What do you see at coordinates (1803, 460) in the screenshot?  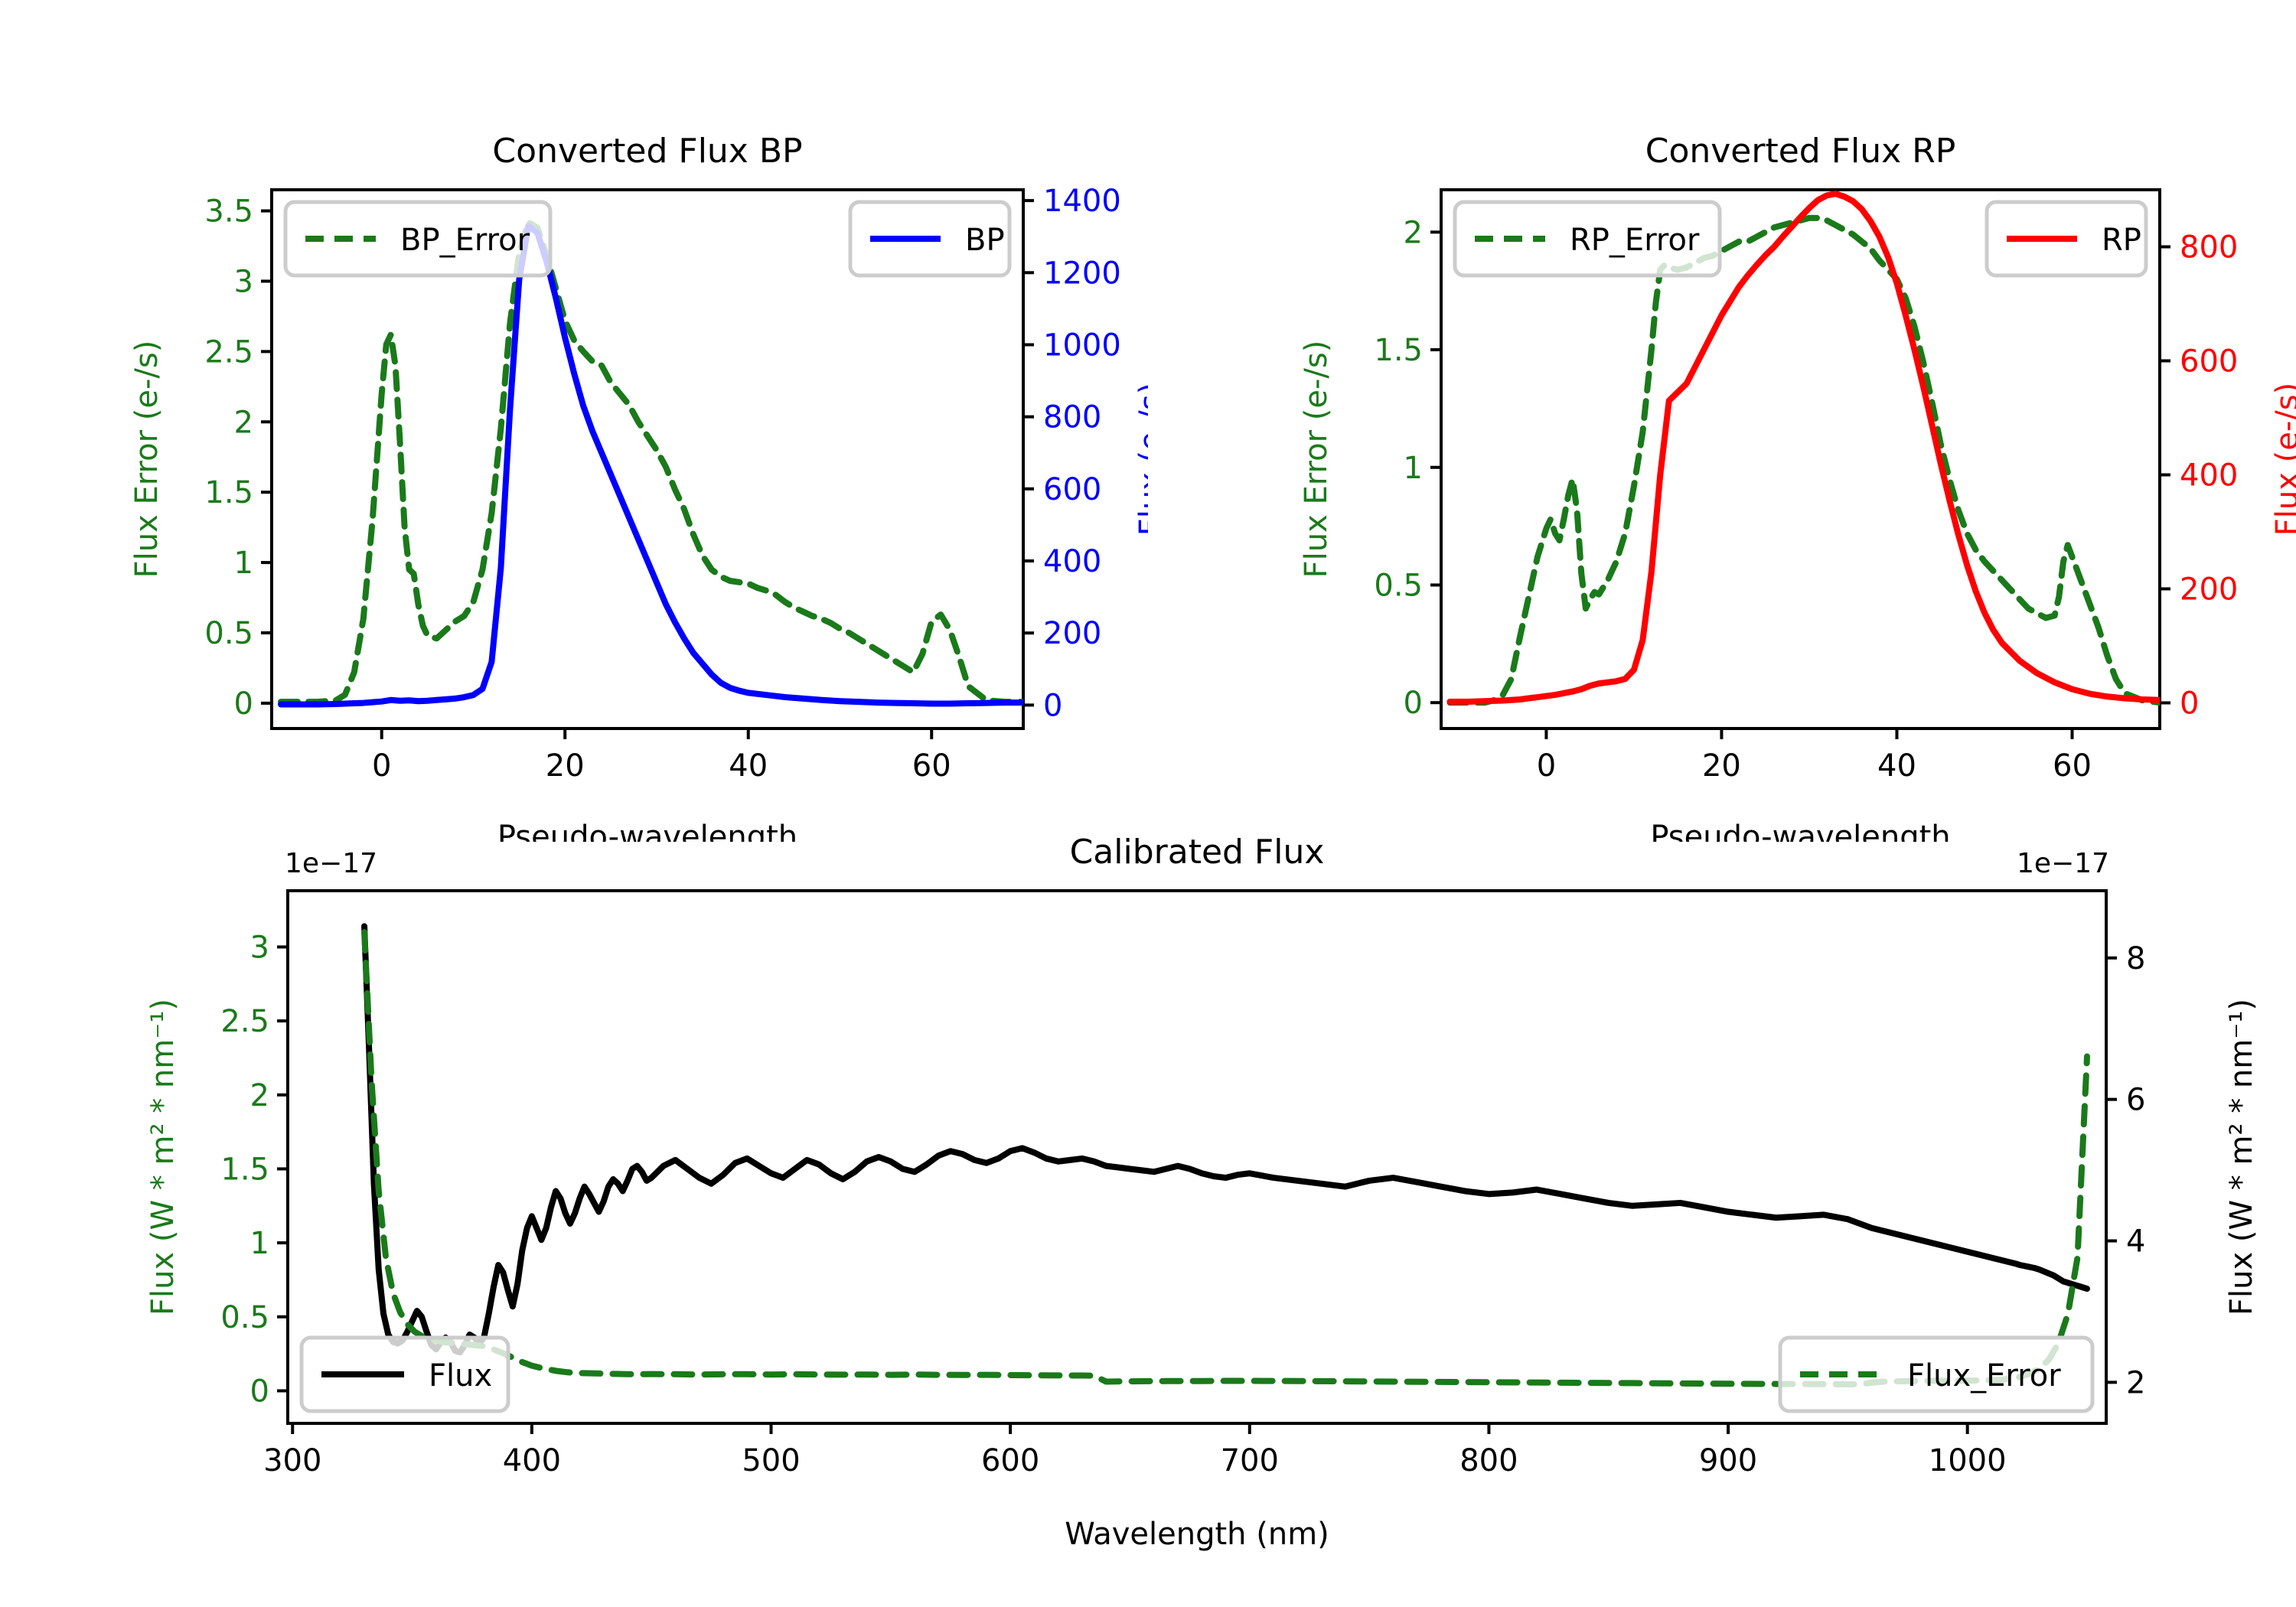 I see `series-line-rp_error` at bounding box center [1803, 460].